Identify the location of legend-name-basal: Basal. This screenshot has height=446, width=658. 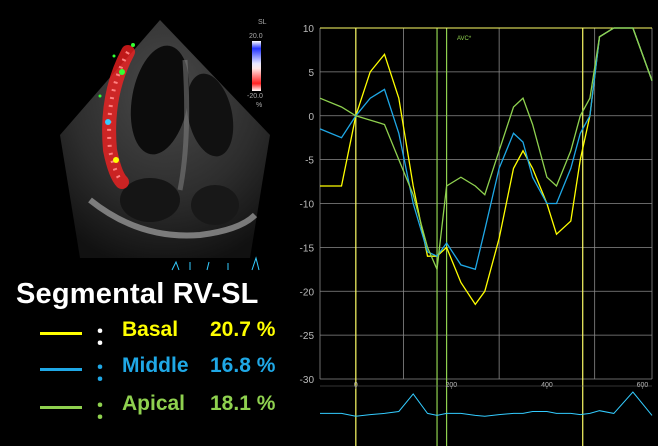
(150, 329).